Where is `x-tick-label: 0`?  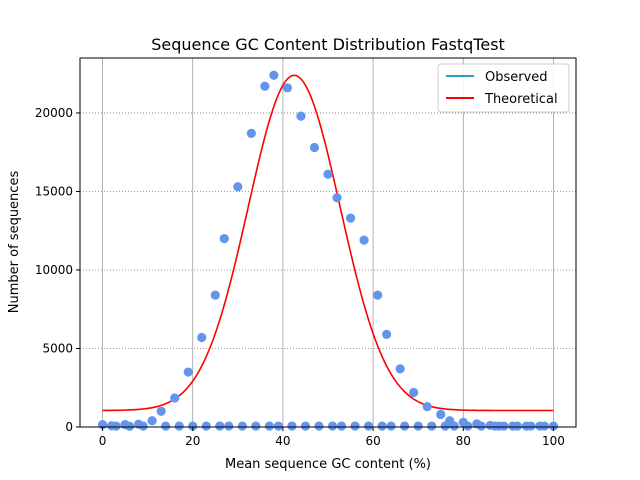
x-tick-label: 0 is located at coordinates (103, 441).